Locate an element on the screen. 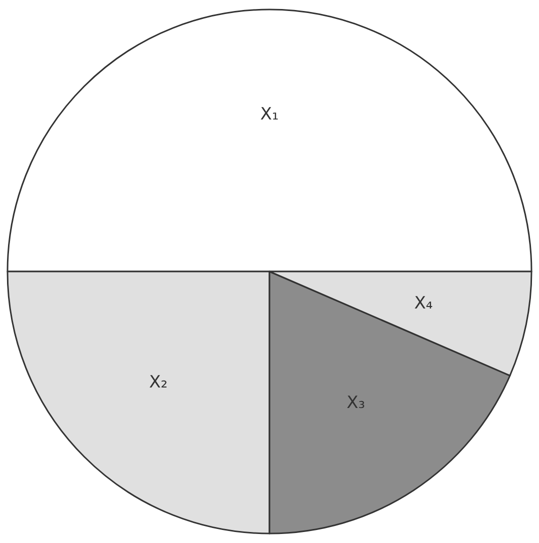 This screenshot has height=543, width=539. slice-label: X₁ is located at coordinates (269, 114).